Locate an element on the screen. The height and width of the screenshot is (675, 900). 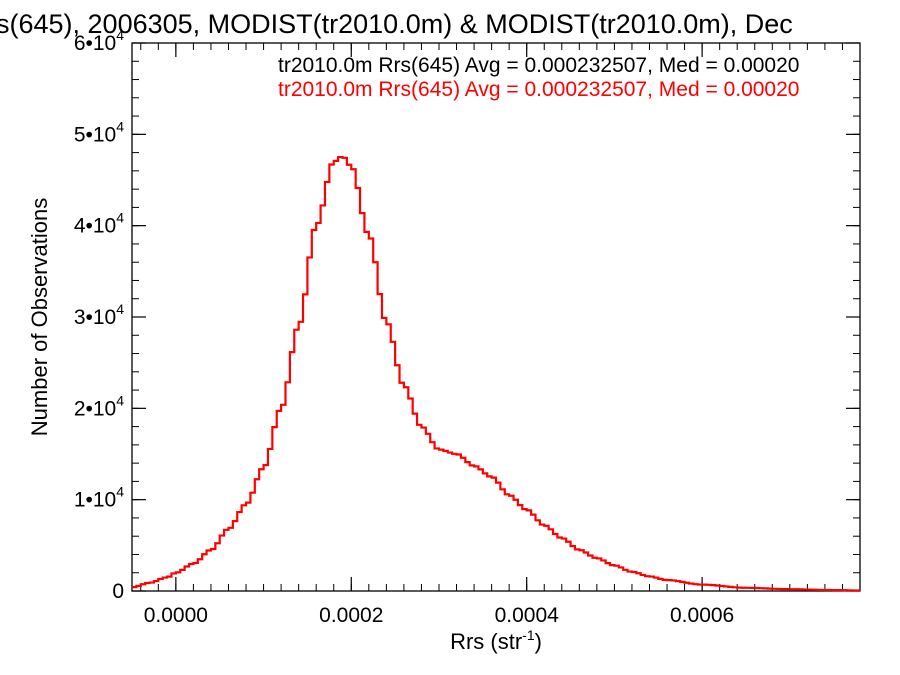
y-tick-label: 2•104 is located at coordinates (99, 406).